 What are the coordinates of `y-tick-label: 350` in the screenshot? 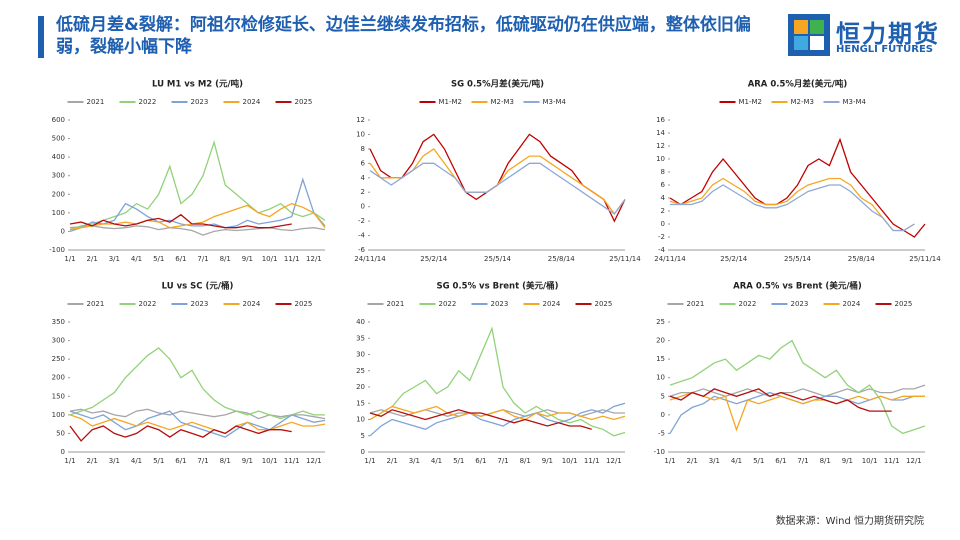 It's located at (58, 322).